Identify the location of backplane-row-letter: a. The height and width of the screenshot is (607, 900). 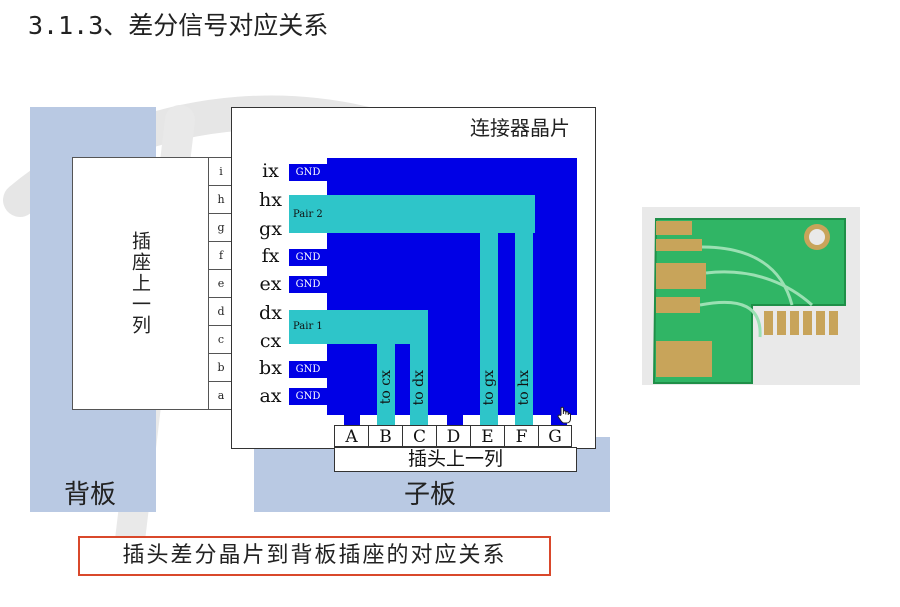
(221, 395).